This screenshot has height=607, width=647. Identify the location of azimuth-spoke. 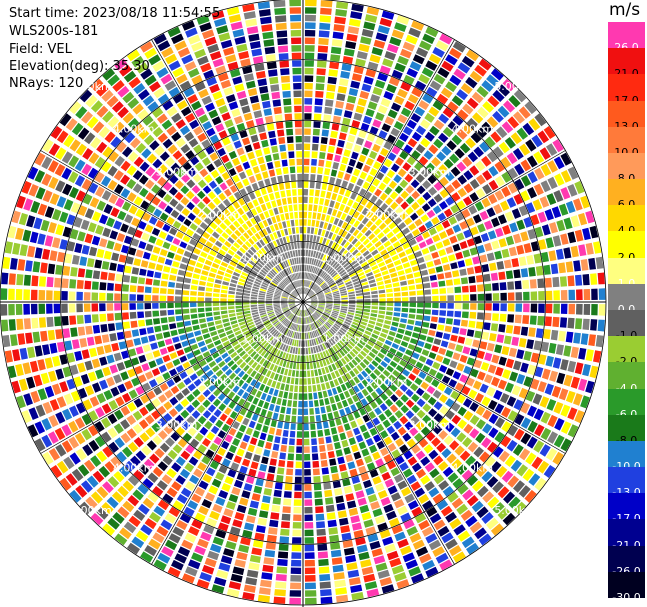
(378, 433).